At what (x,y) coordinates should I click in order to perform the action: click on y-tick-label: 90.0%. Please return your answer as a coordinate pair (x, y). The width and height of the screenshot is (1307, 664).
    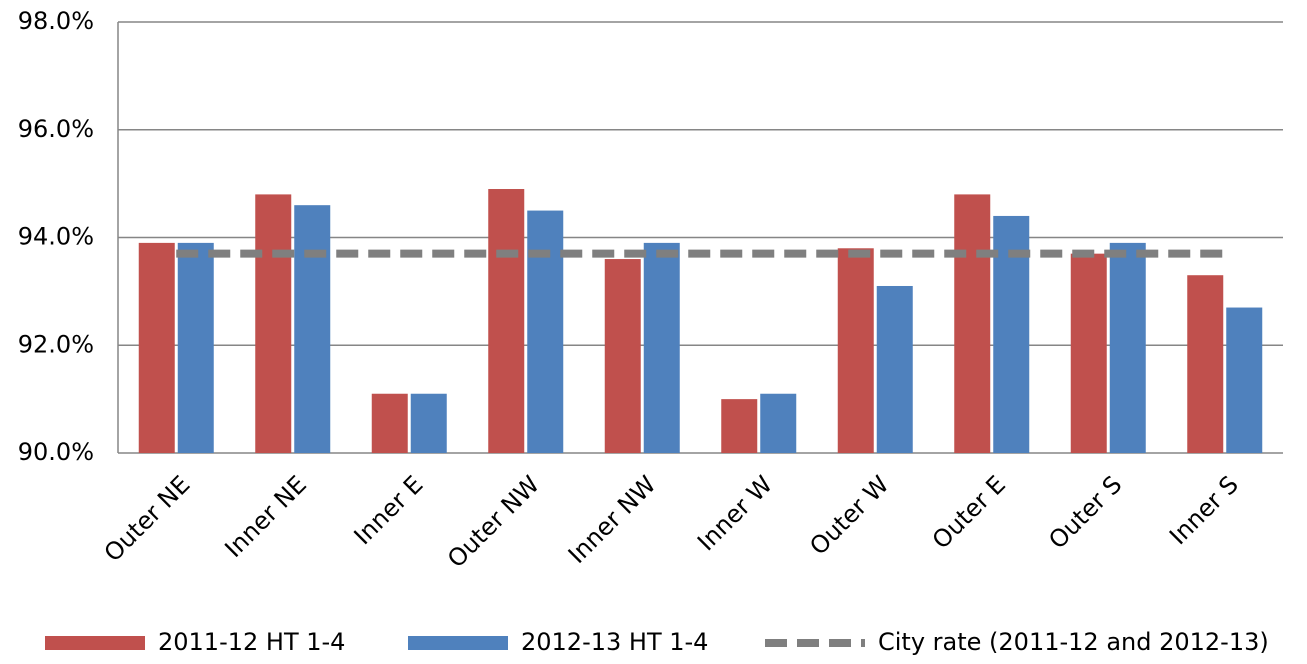
    Looking at the image, I should click on (56, 452).